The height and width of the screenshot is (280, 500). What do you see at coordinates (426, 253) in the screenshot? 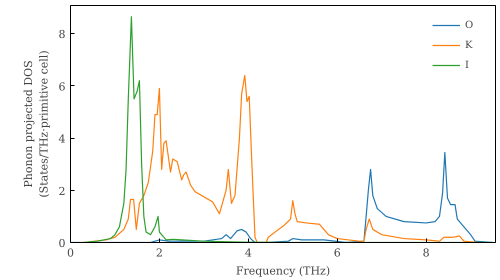
I see `x-tick-label: 8` at bounding box center [426, 253].